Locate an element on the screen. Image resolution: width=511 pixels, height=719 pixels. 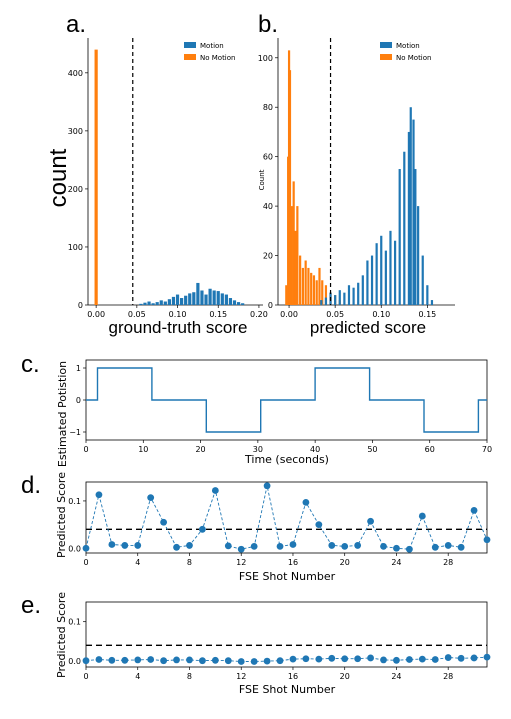
panel-e-xtick-label: 8 is located at coordinates (189, 676).